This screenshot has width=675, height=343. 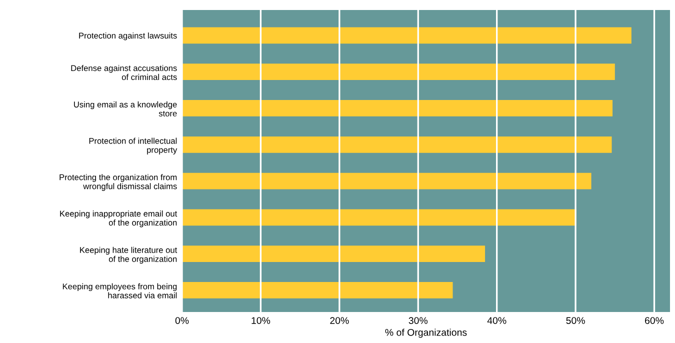 I want to click on y-tick-label: Using email as a knowledge store, so click(x=125, y=108).